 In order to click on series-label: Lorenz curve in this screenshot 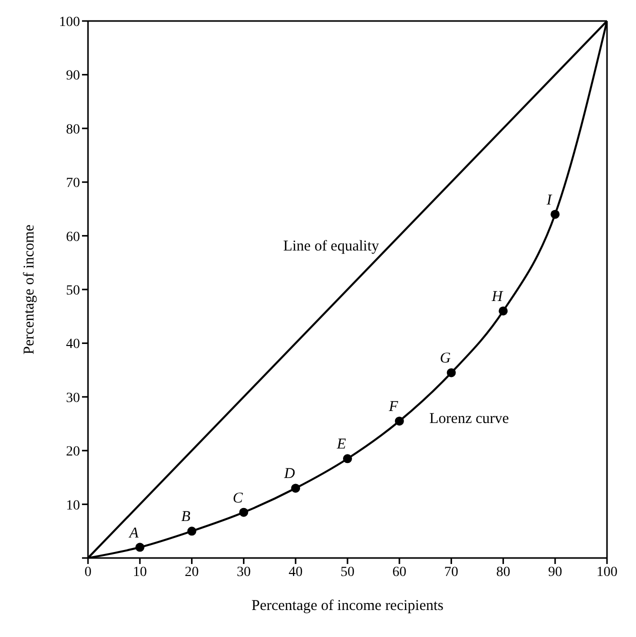, I will do `click(469, 419)`.